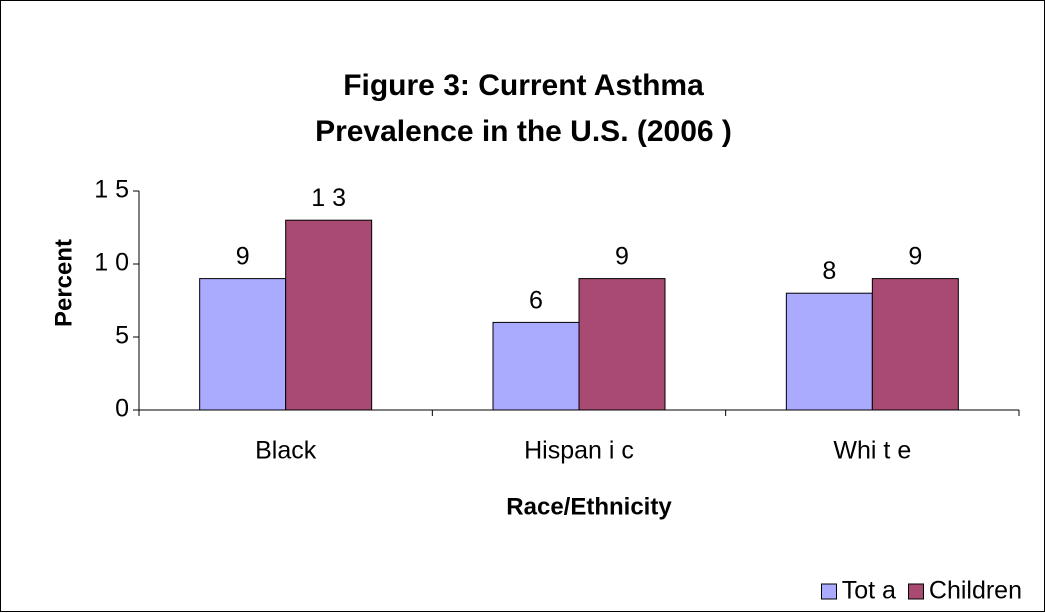 The image size is (1045, 613). I want to click on x-axis: Black Hispan i c Whi t e, so click(579, 437).